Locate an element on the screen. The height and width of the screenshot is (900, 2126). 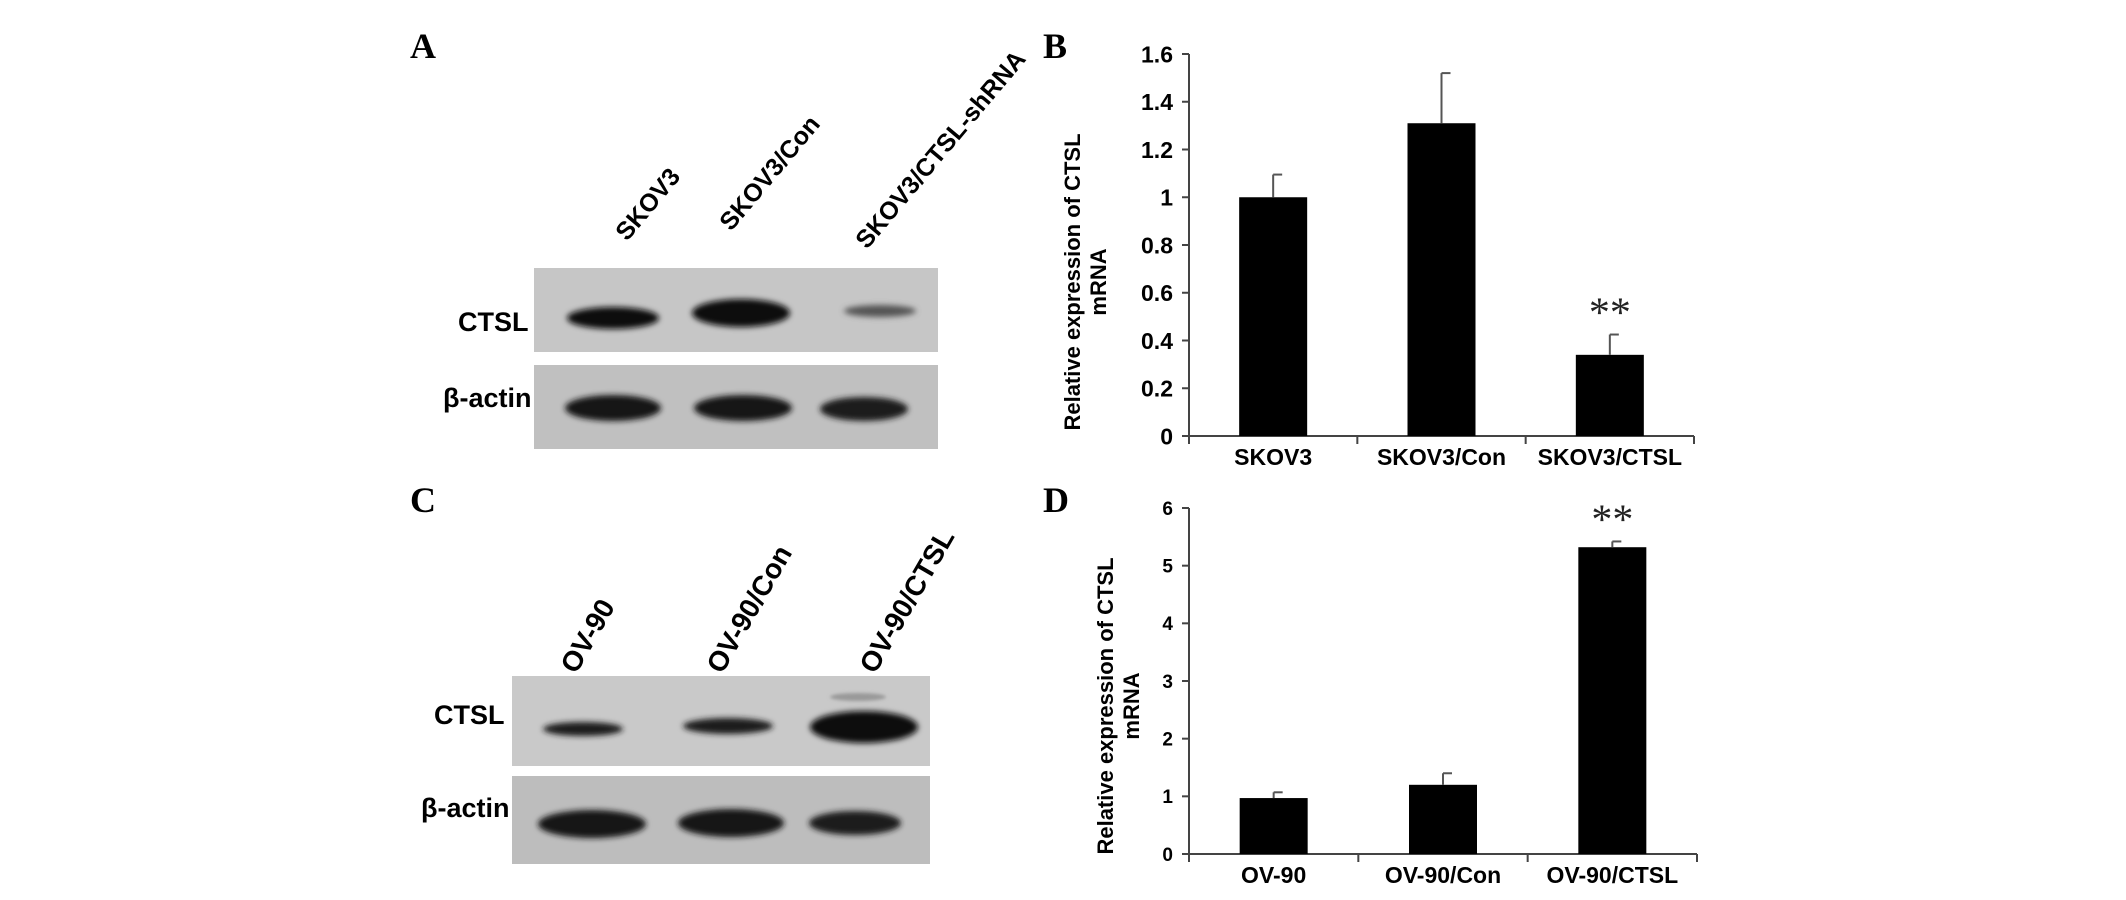
category-label: OV-90/Con is located at coordinates (1443, 875).